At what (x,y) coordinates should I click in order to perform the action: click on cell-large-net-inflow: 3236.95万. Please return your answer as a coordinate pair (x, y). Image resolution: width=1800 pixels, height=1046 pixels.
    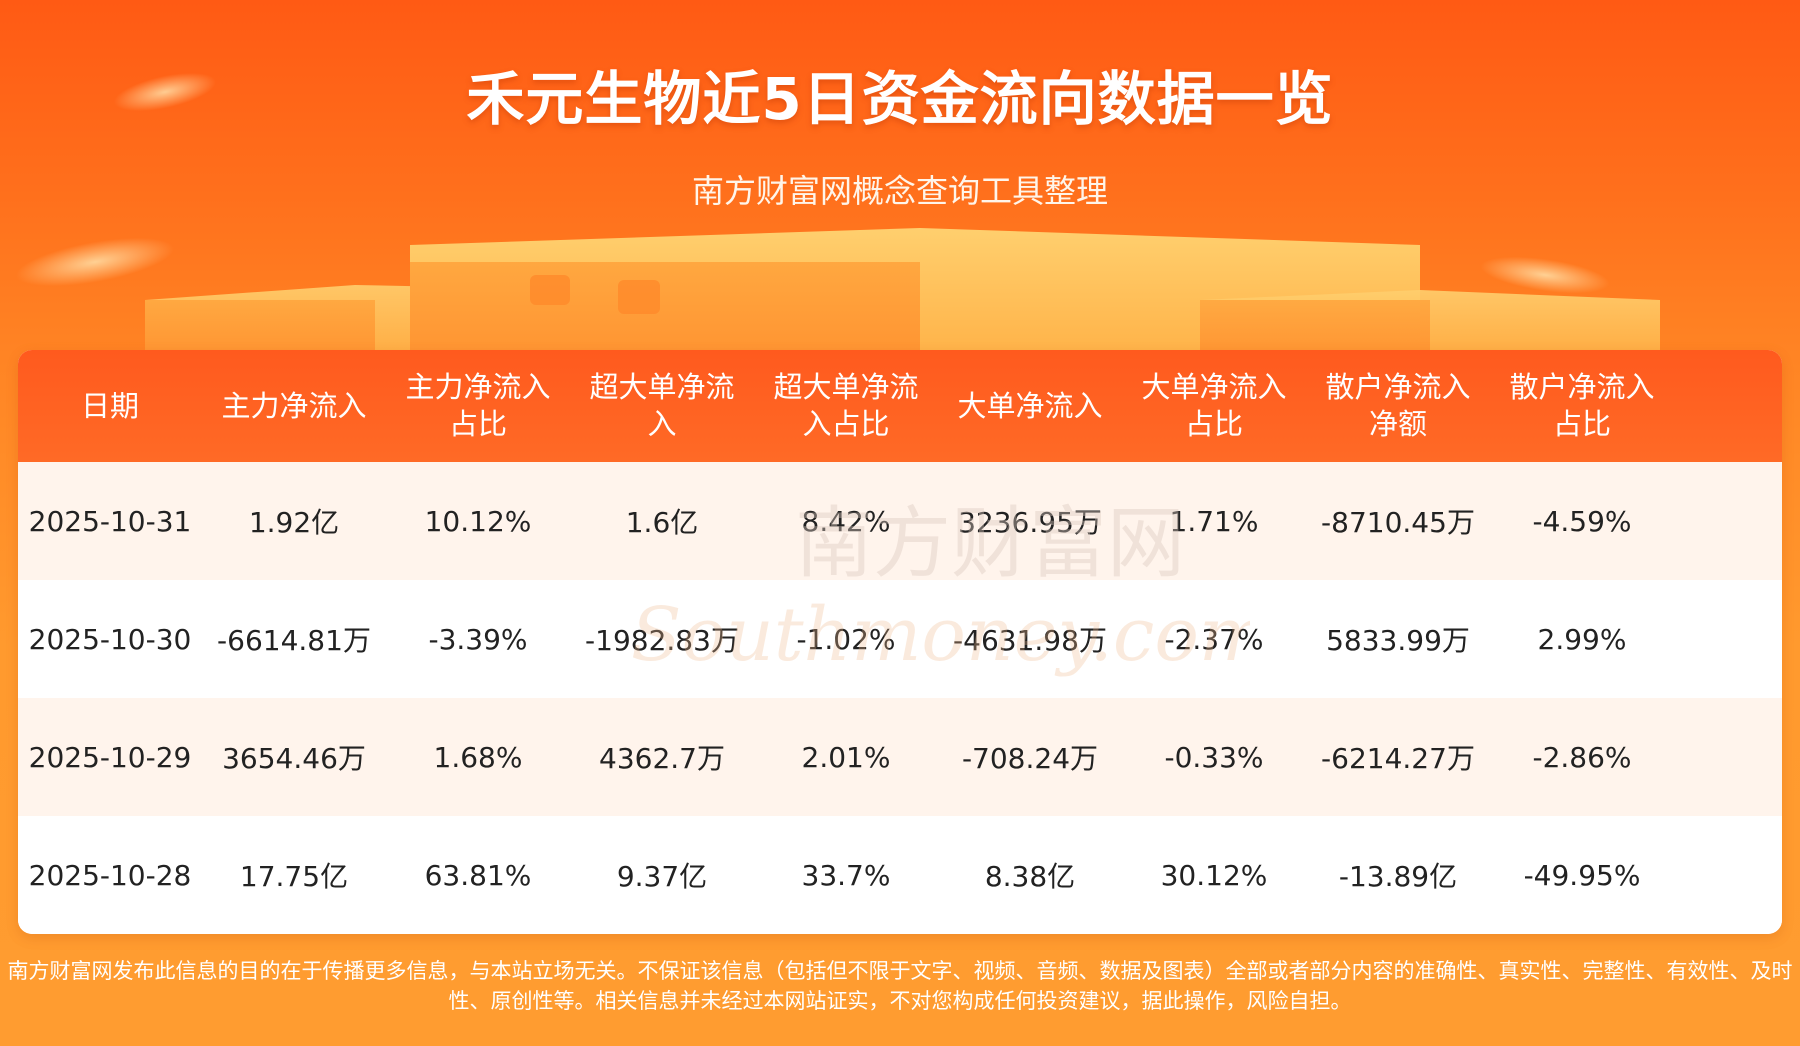
    Looking at the image, I should click on (1030, 522).